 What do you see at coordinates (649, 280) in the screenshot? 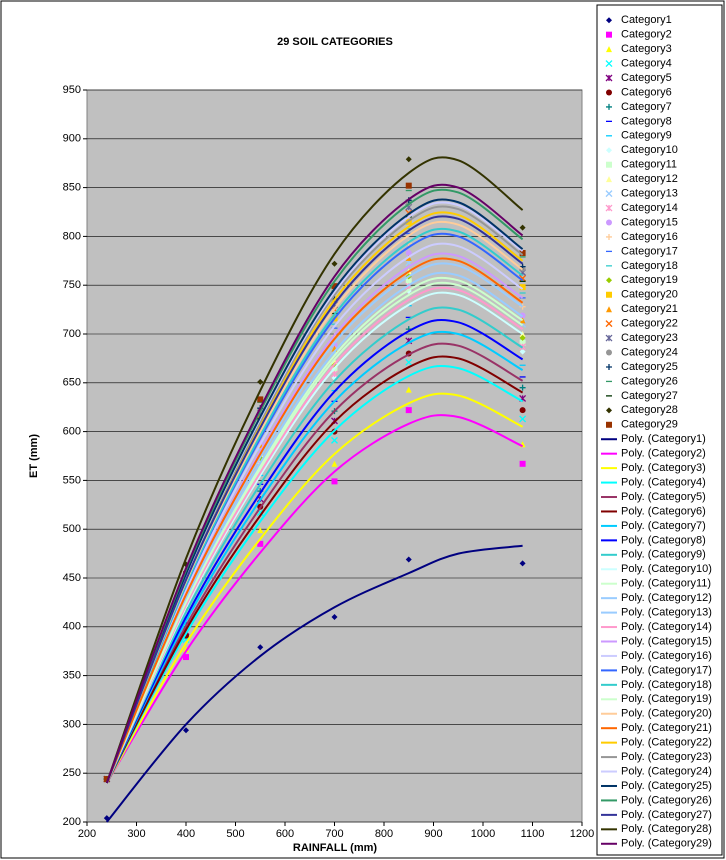
I see `legend-label: Category19` at bounding box center [649, 280].